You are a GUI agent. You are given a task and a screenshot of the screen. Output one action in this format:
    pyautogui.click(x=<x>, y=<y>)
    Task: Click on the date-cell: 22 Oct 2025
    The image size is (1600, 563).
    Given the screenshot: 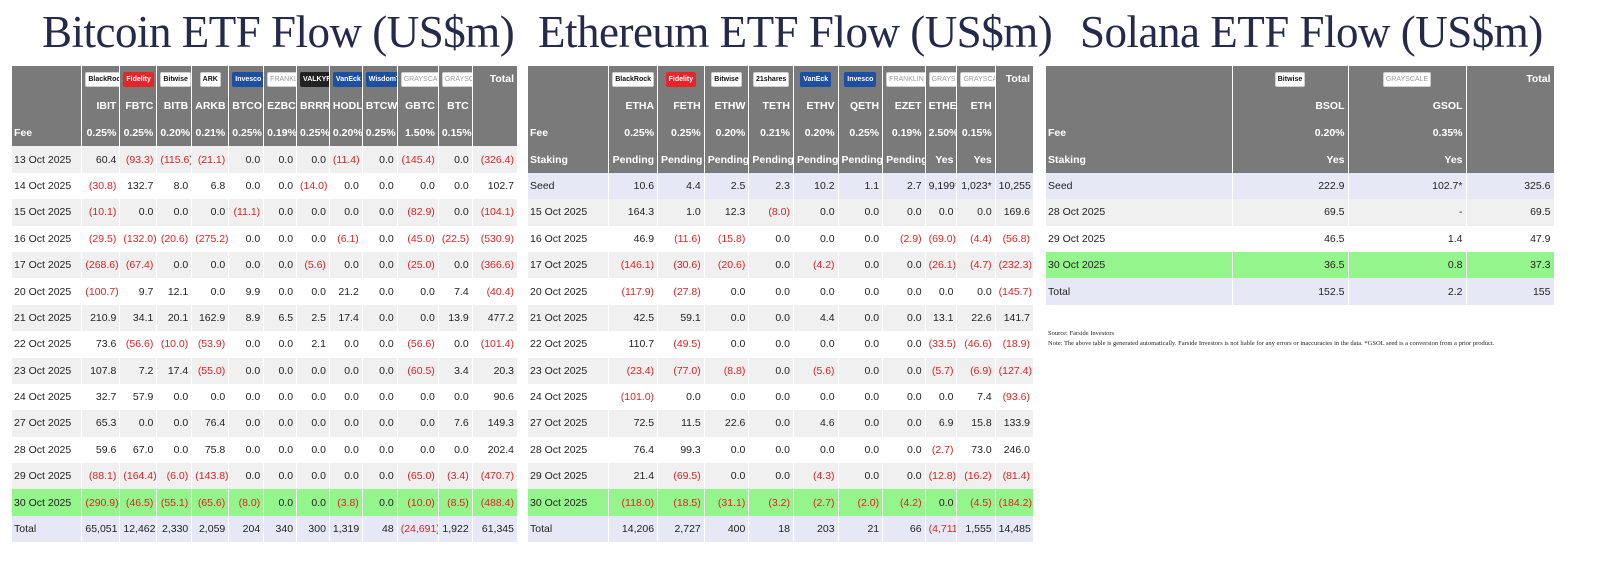 What is the action you would take?
    pyautogui.click(x=569, y=344)
    